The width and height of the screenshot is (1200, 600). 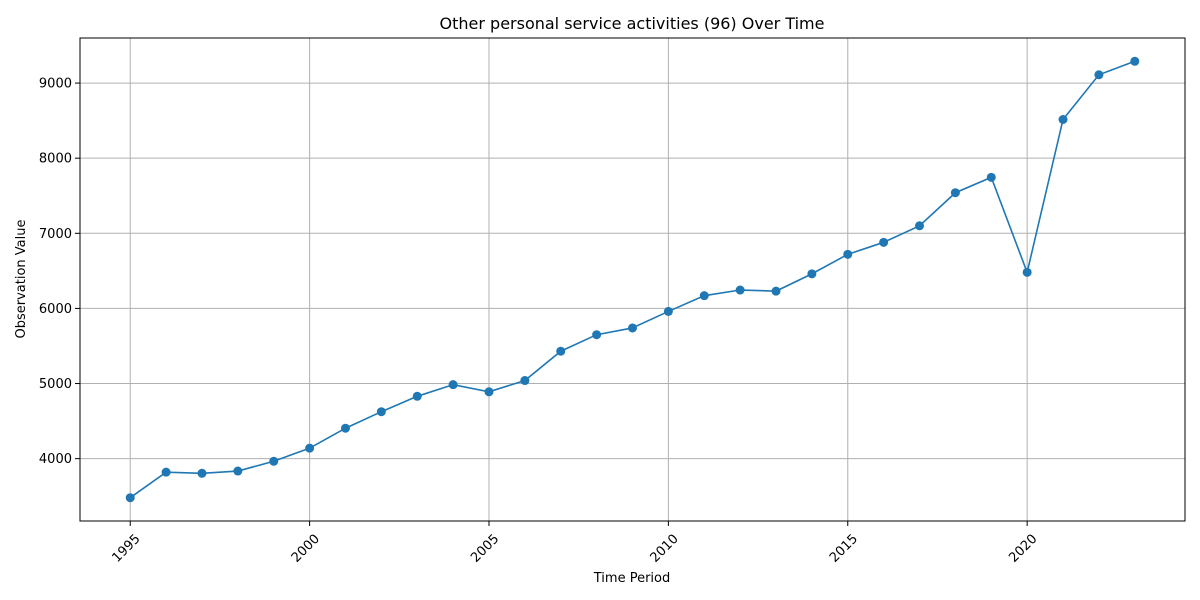 What do you see at coordinates (21, 279) in the screenshot?
I see `y-axis-label: Observation Value` at bounding box center [21, 279].